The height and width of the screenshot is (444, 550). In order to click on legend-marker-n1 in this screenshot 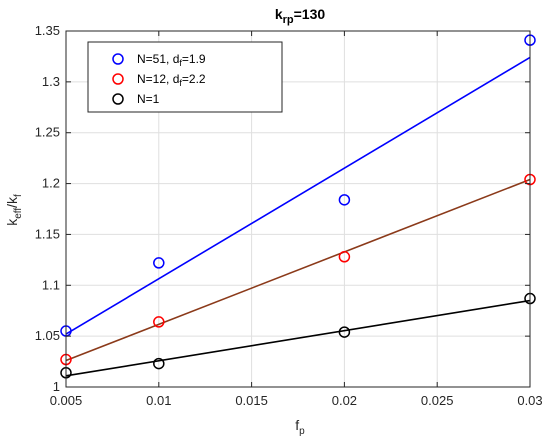, I will do `click(118, 99)`.